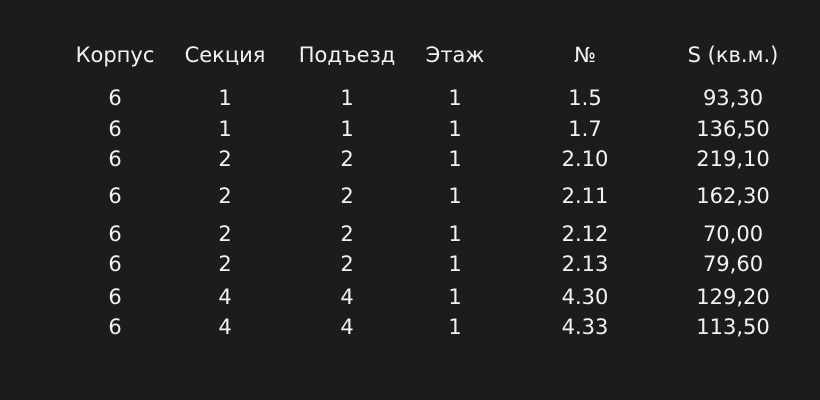 This screenshot has width=820, height=400. I want to click on table-cell: 70,00, so click(733, 234).